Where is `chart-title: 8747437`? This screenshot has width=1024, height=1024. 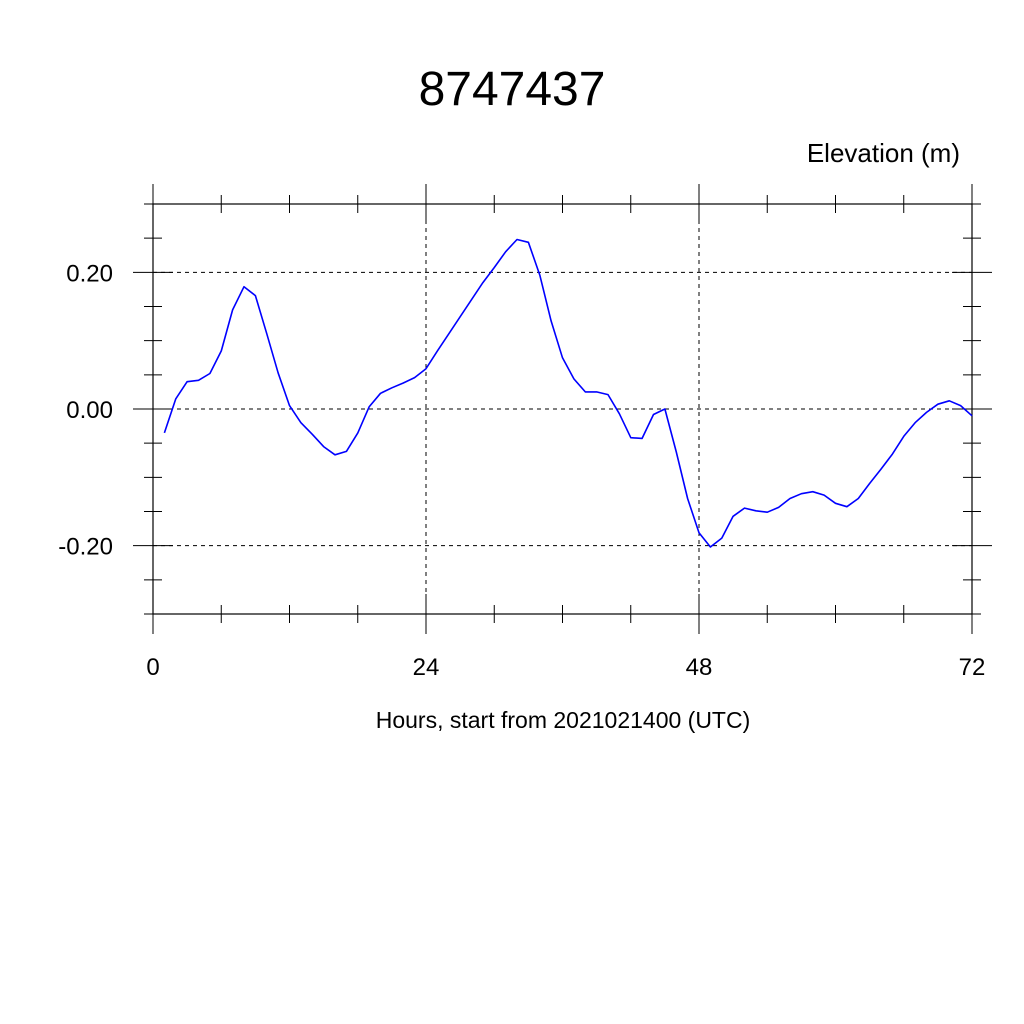 chart-title: 8747437 is located at coordinates (512, 89).